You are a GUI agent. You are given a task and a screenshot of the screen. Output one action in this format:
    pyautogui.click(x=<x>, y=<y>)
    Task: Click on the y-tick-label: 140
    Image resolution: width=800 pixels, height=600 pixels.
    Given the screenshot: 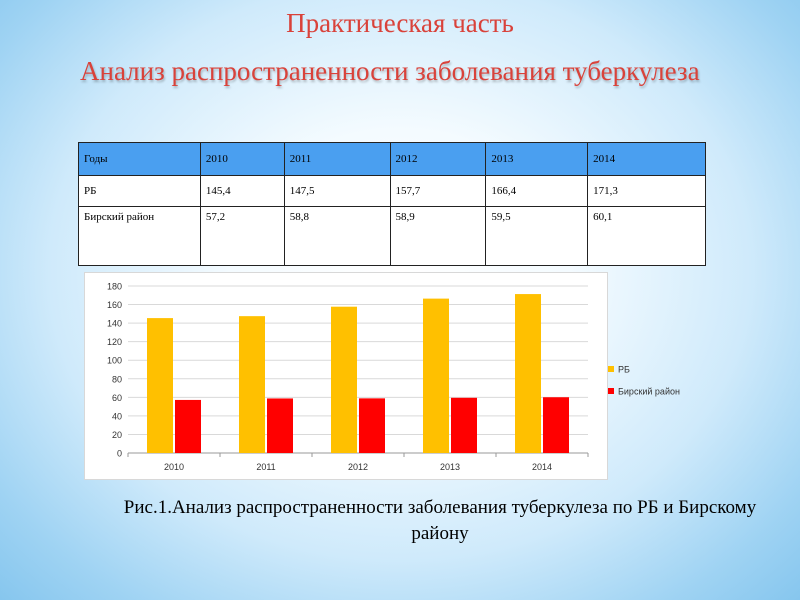 What is the action you would take?
    pyautogui.click(x=114, y=324)
    